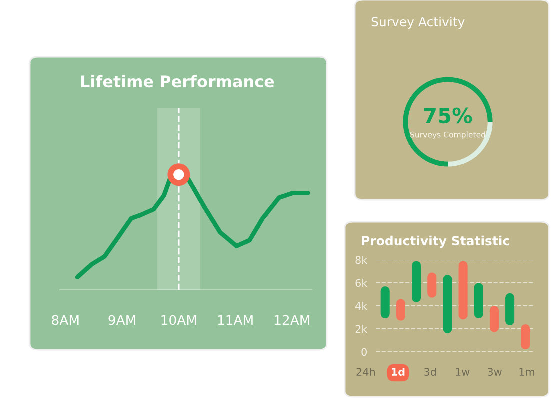  I want to click on text: 75%, so click(448, 116).